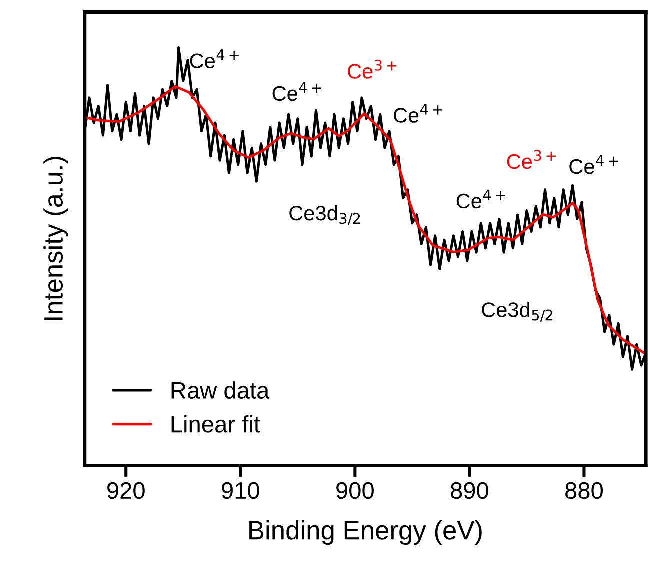 The image size is (648, 583). I want to click on x-tick-label: 880, so click(584, 491).